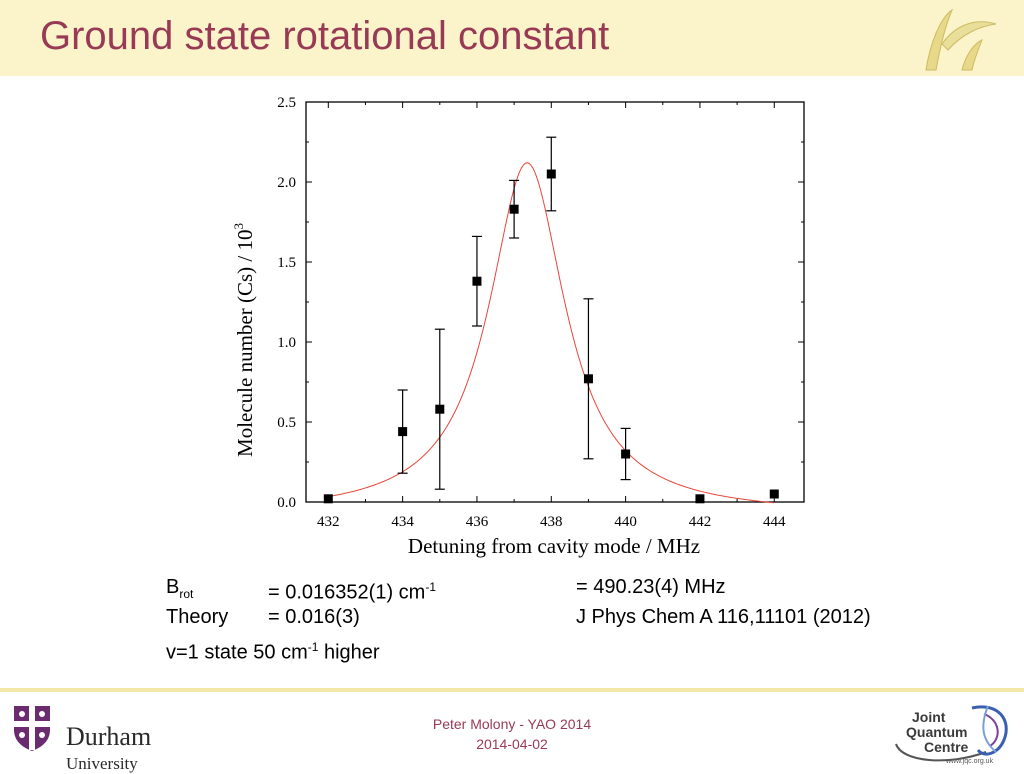 The height and width of the screenshot is (774, 1024). Describe the element at coordinates (554, 546) in the screenshot. I see `x-axis-label: Detuning from cavity mode / MHz` at that location.